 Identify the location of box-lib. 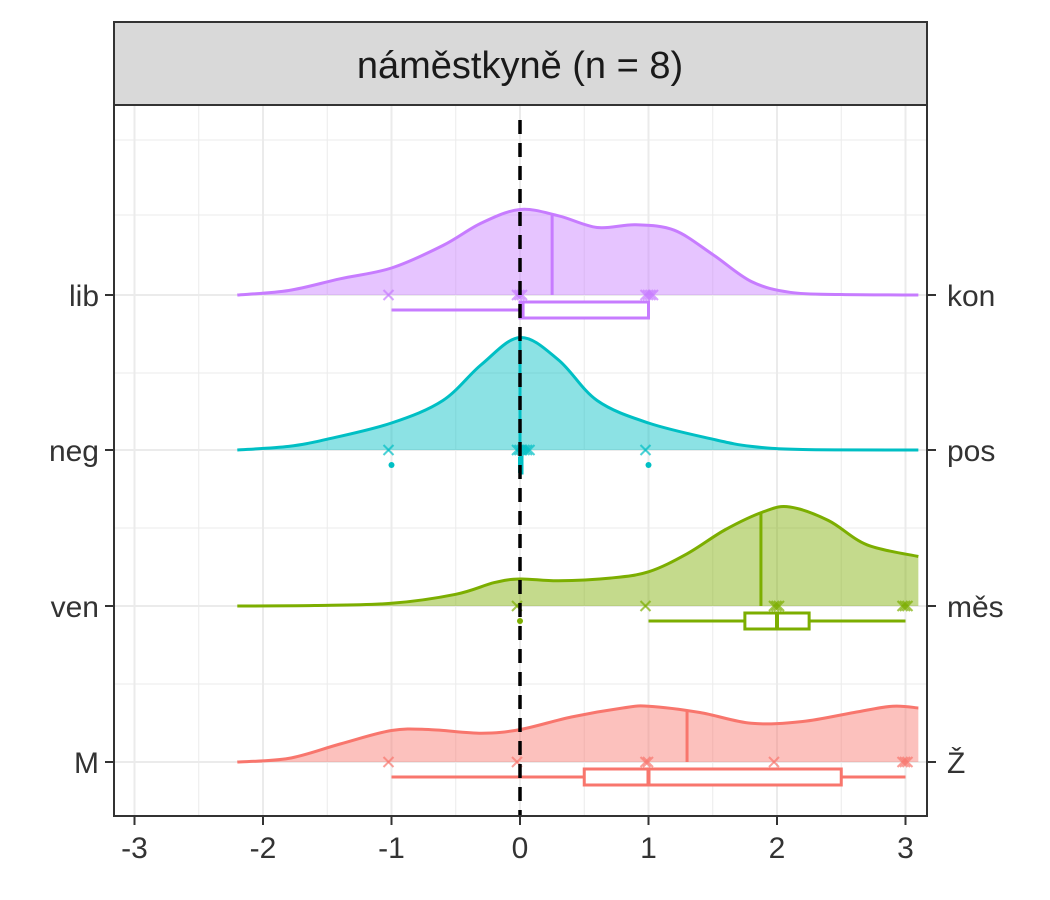
(584, 310).